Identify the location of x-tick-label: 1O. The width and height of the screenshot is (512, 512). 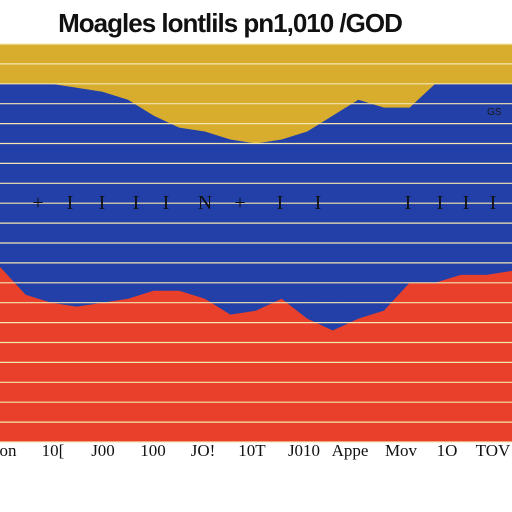
(447, 450).